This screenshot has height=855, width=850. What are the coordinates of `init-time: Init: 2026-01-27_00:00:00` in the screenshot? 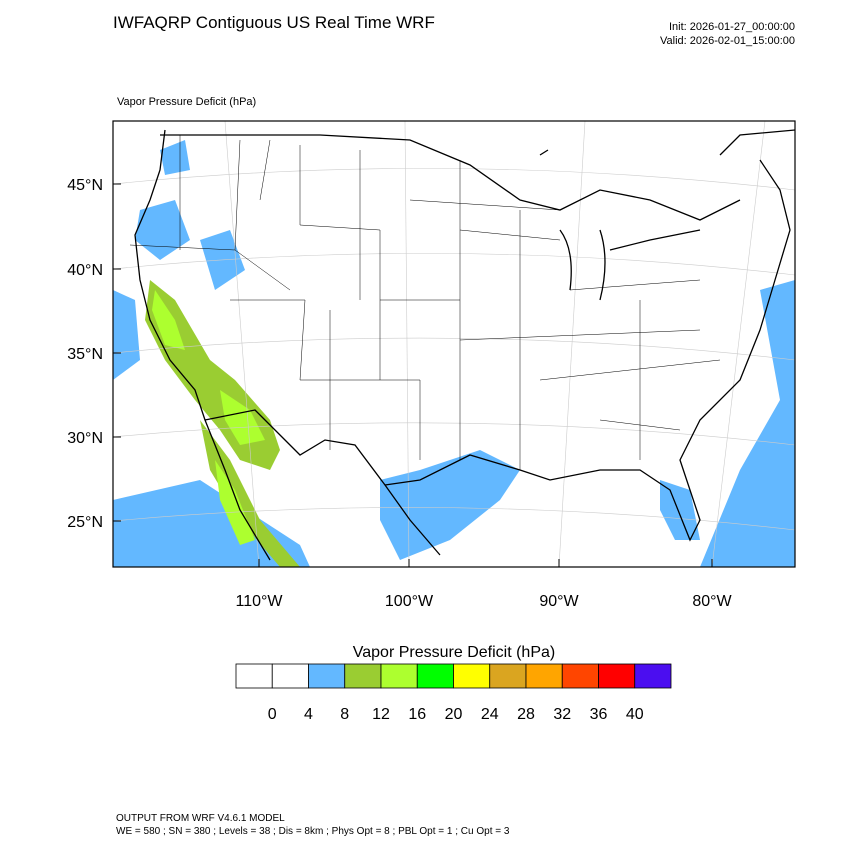 It's located at (732, 27).